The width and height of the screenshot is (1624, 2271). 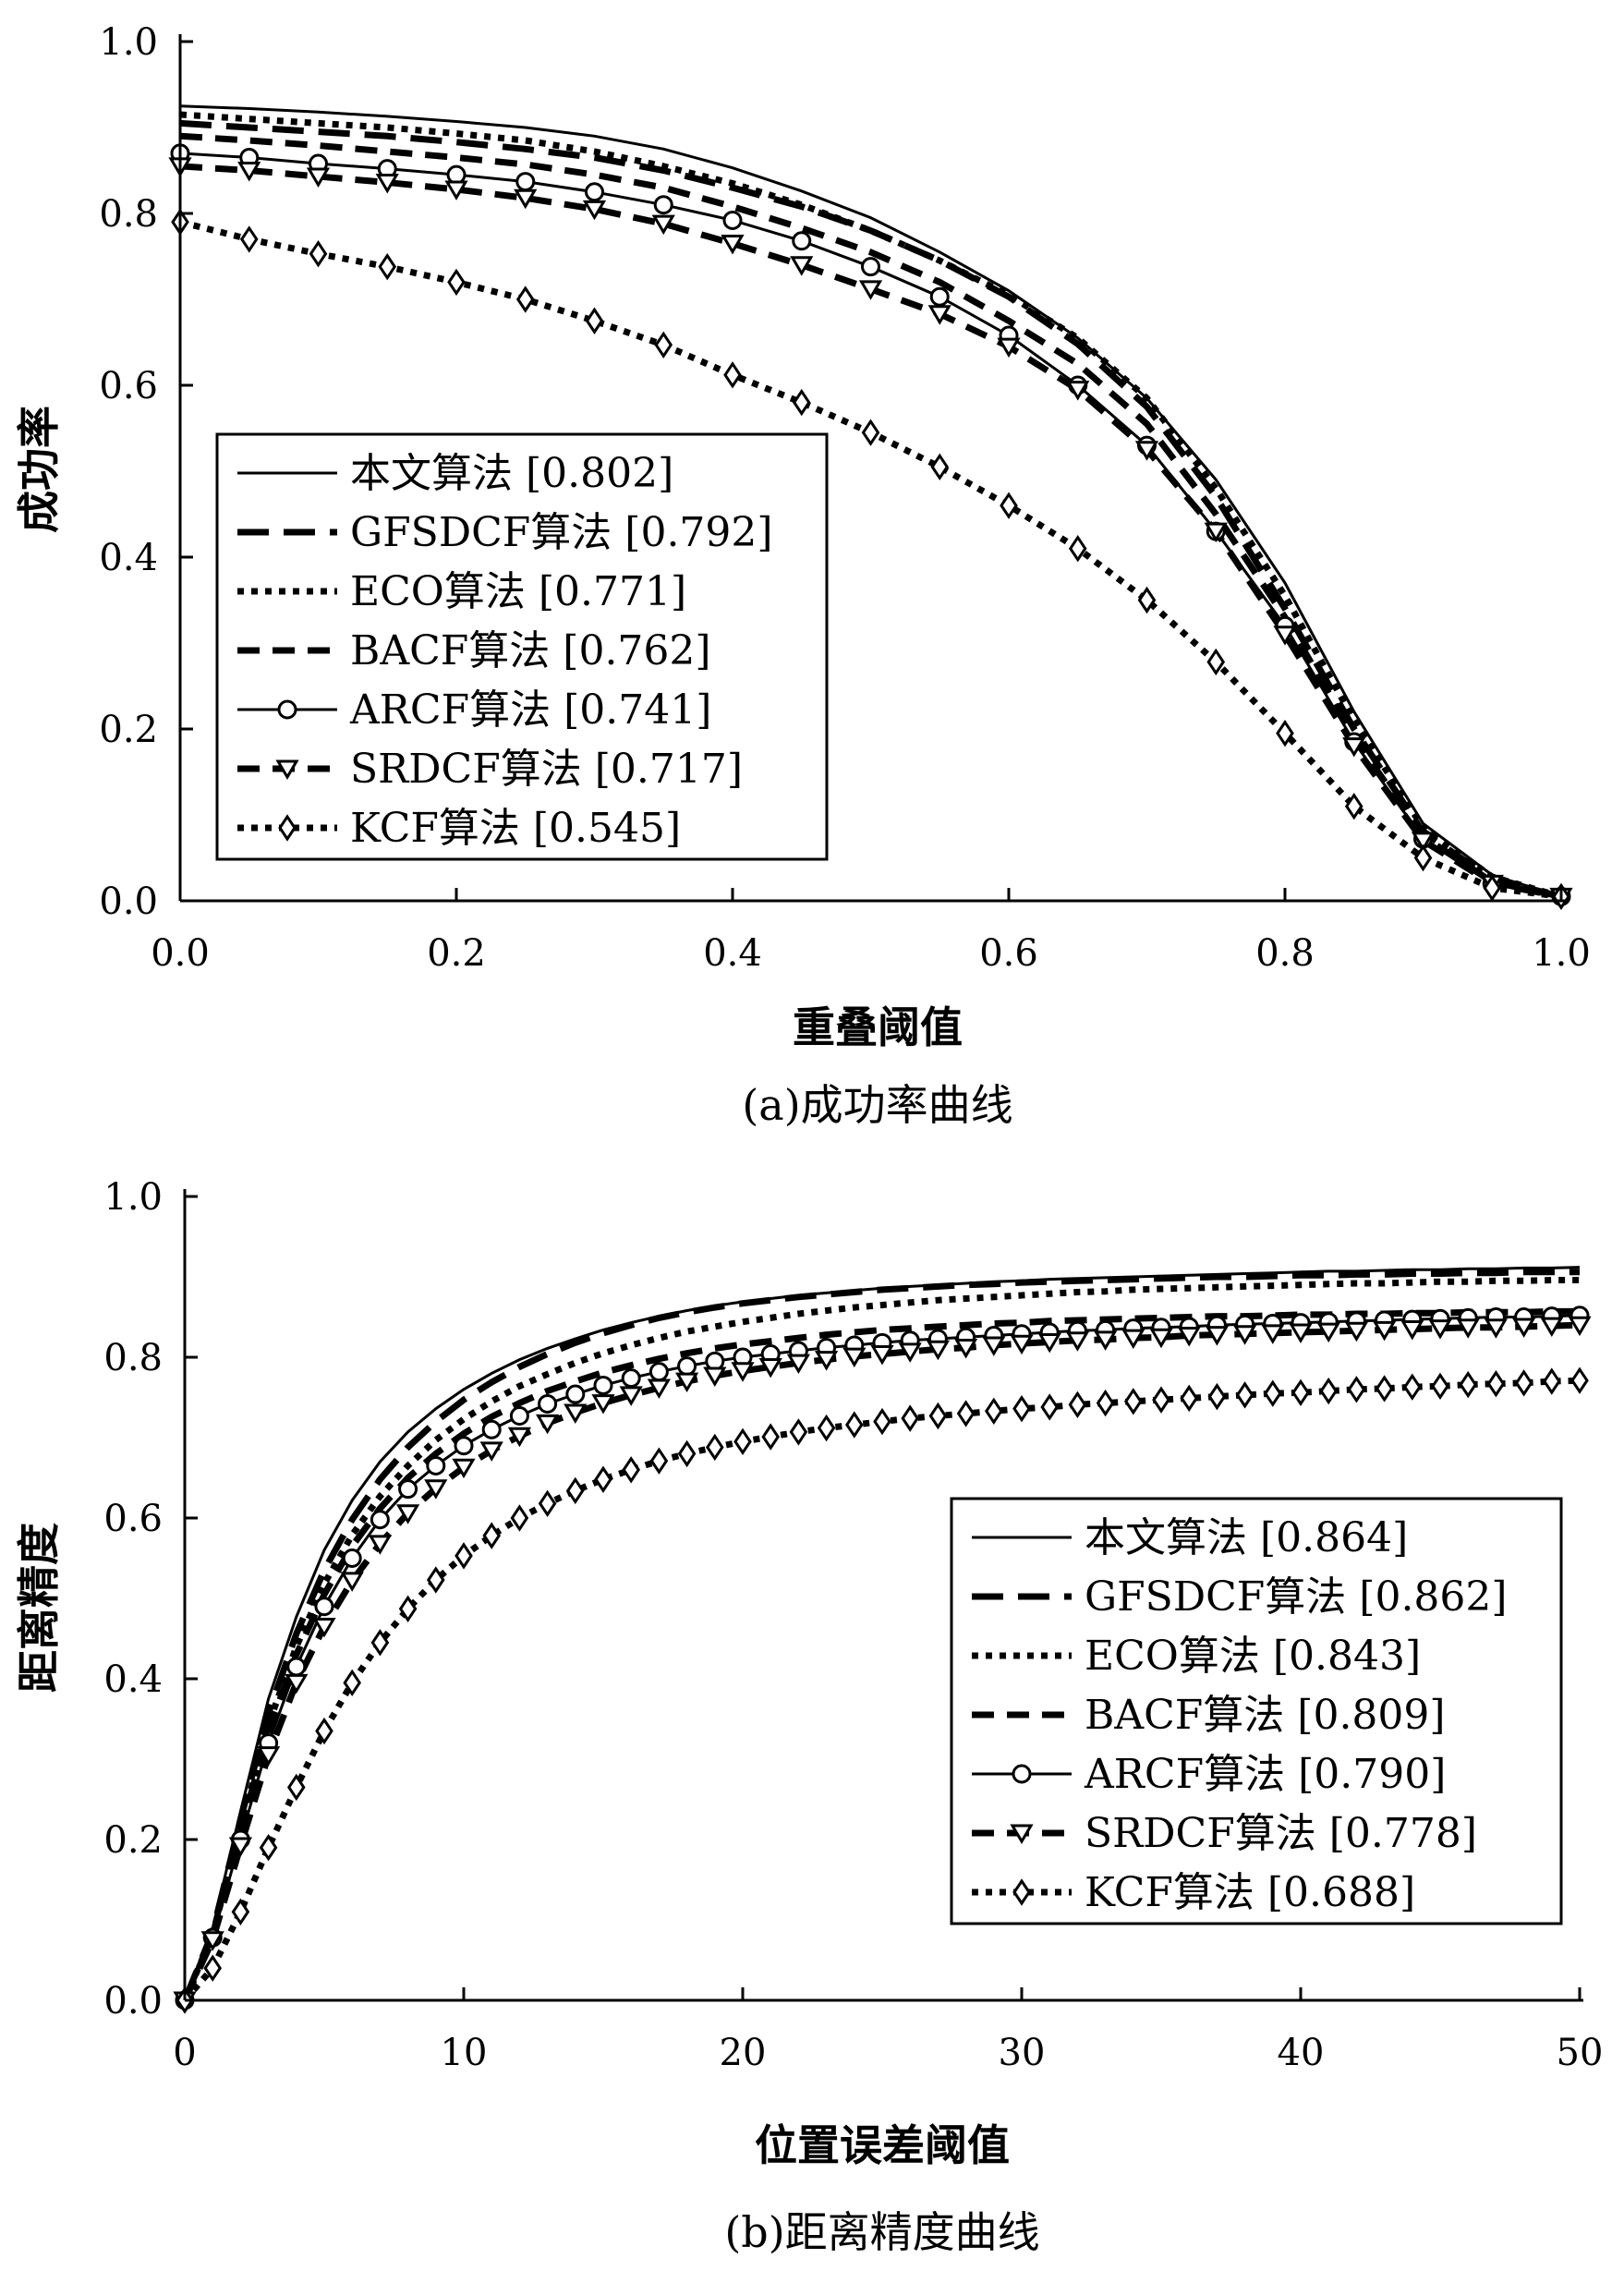 I want to click on precision-y-axis-title: 距离精度, so click(x=39, y=1608).